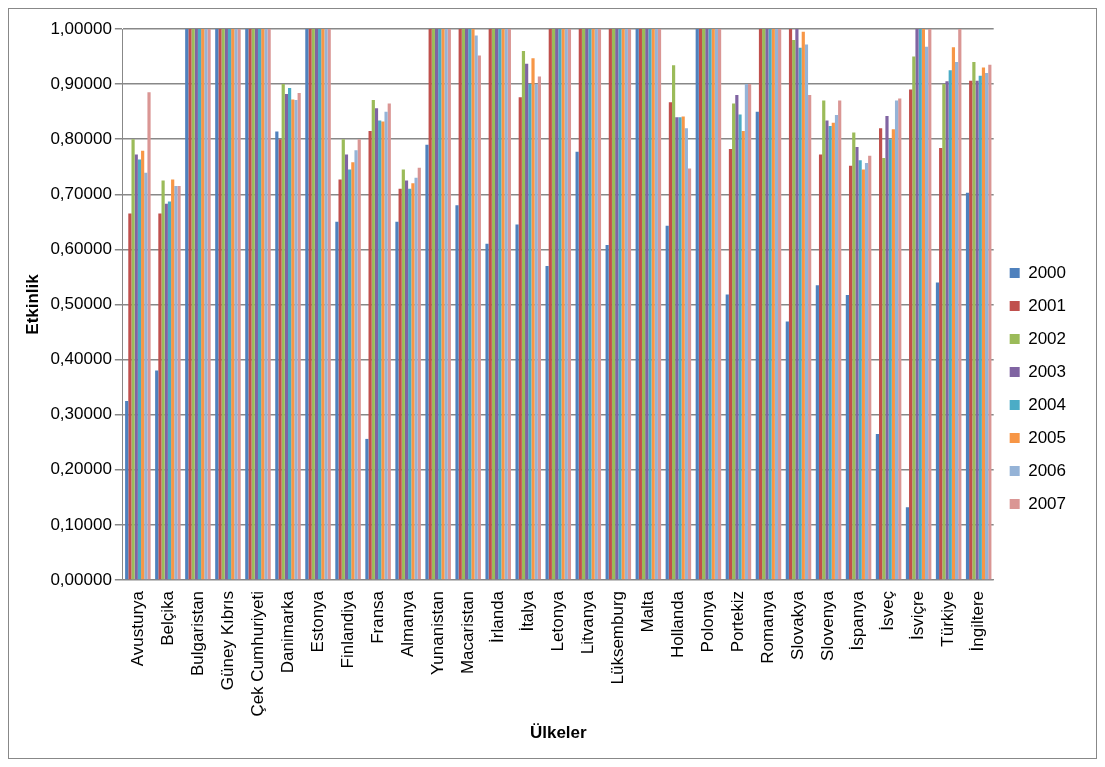 This screenshot has width=1105, height=767. I want to click on y-tick-label: 0,00000, so click(81, 579).